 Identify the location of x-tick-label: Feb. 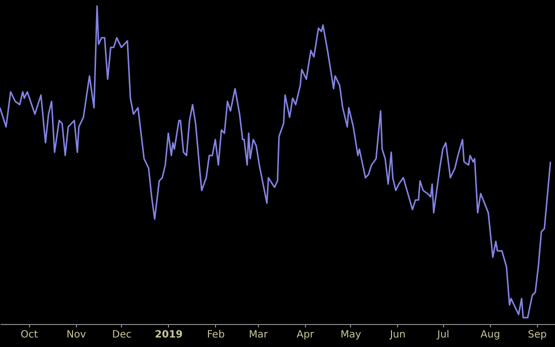
(215, 335).